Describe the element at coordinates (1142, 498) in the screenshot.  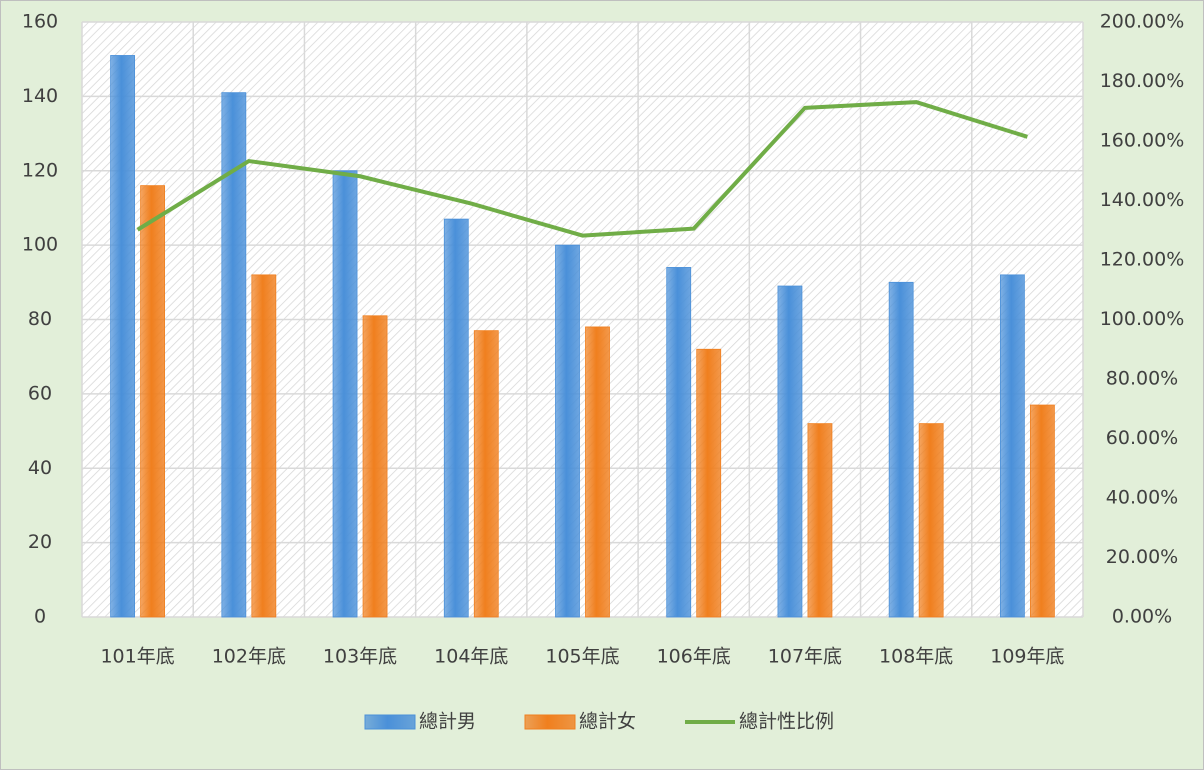
I see `y2-tick-label: 40.00%` at that location.